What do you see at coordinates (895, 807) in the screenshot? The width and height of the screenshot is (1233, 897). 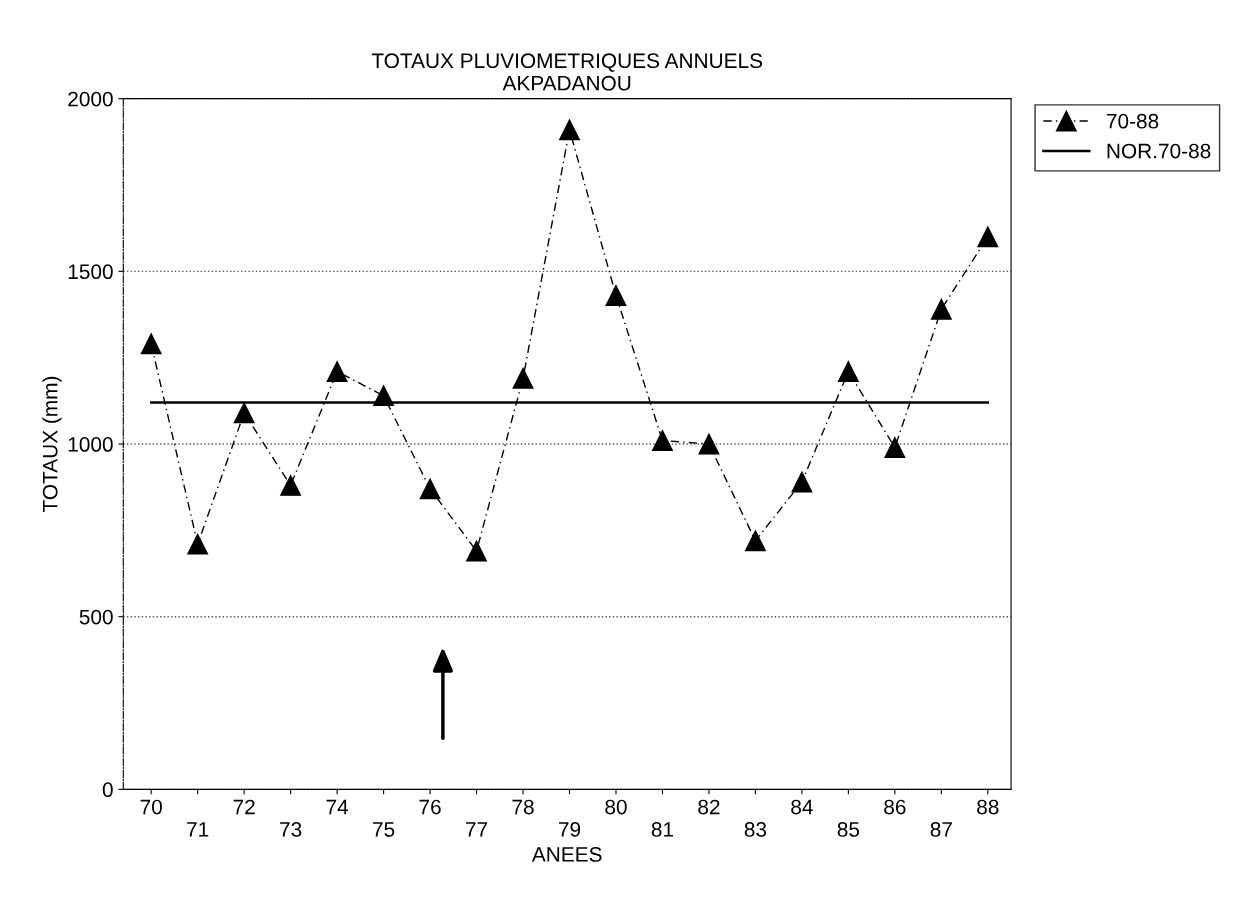 I see `x-tick-label: 86` at bounding box center [895, 807].